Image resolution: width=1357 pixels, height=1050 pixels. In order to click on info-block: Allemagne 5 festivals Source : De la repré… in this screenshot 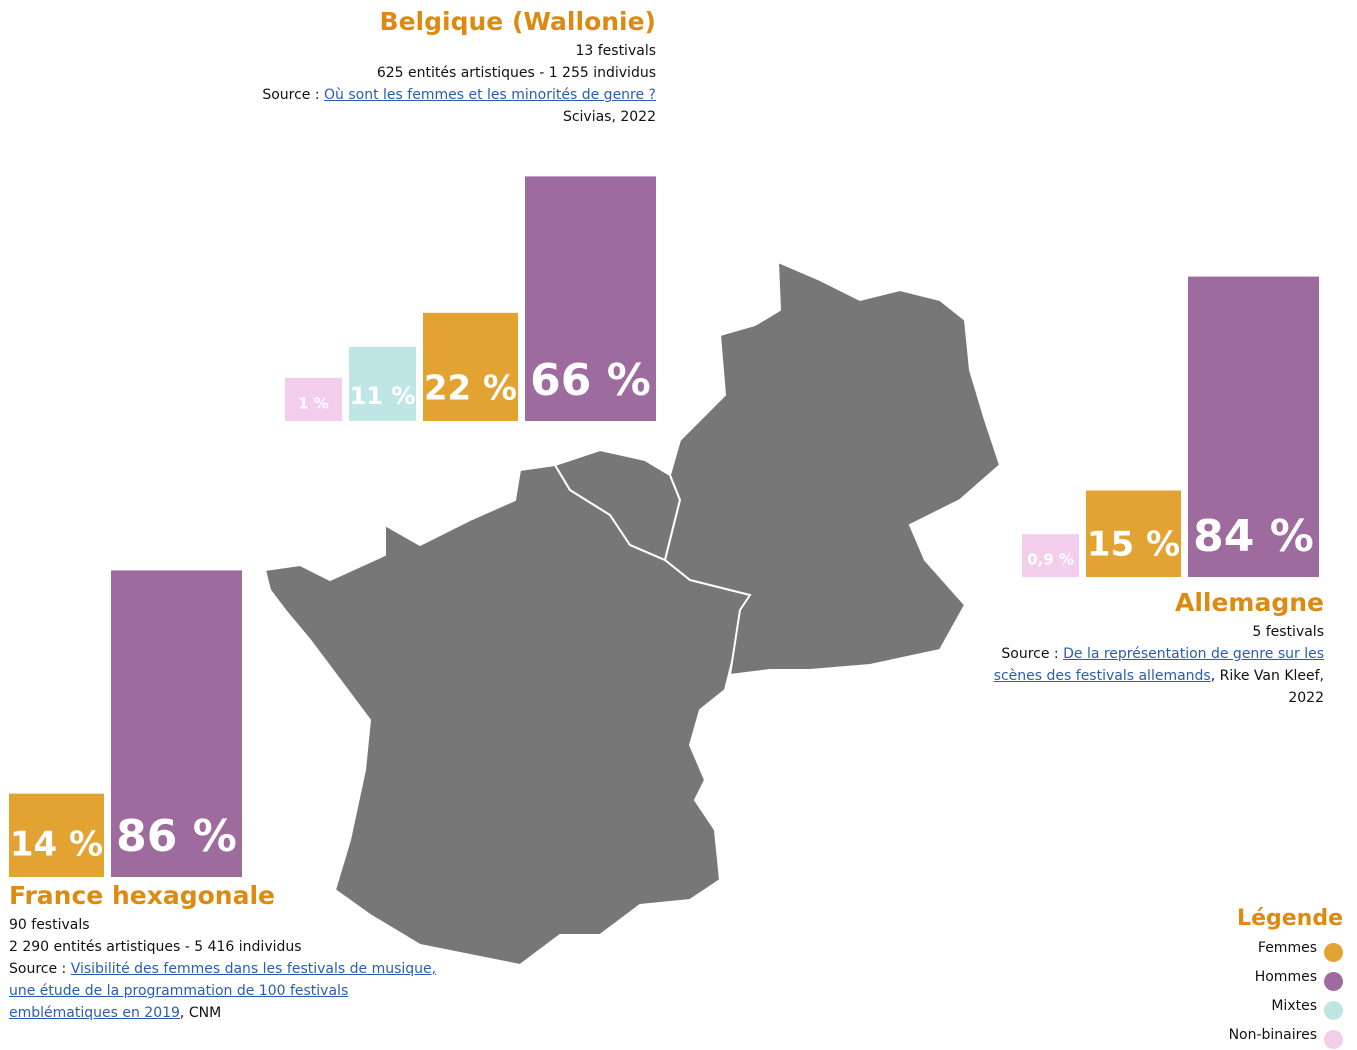, I will do `click(1154, 648)`.